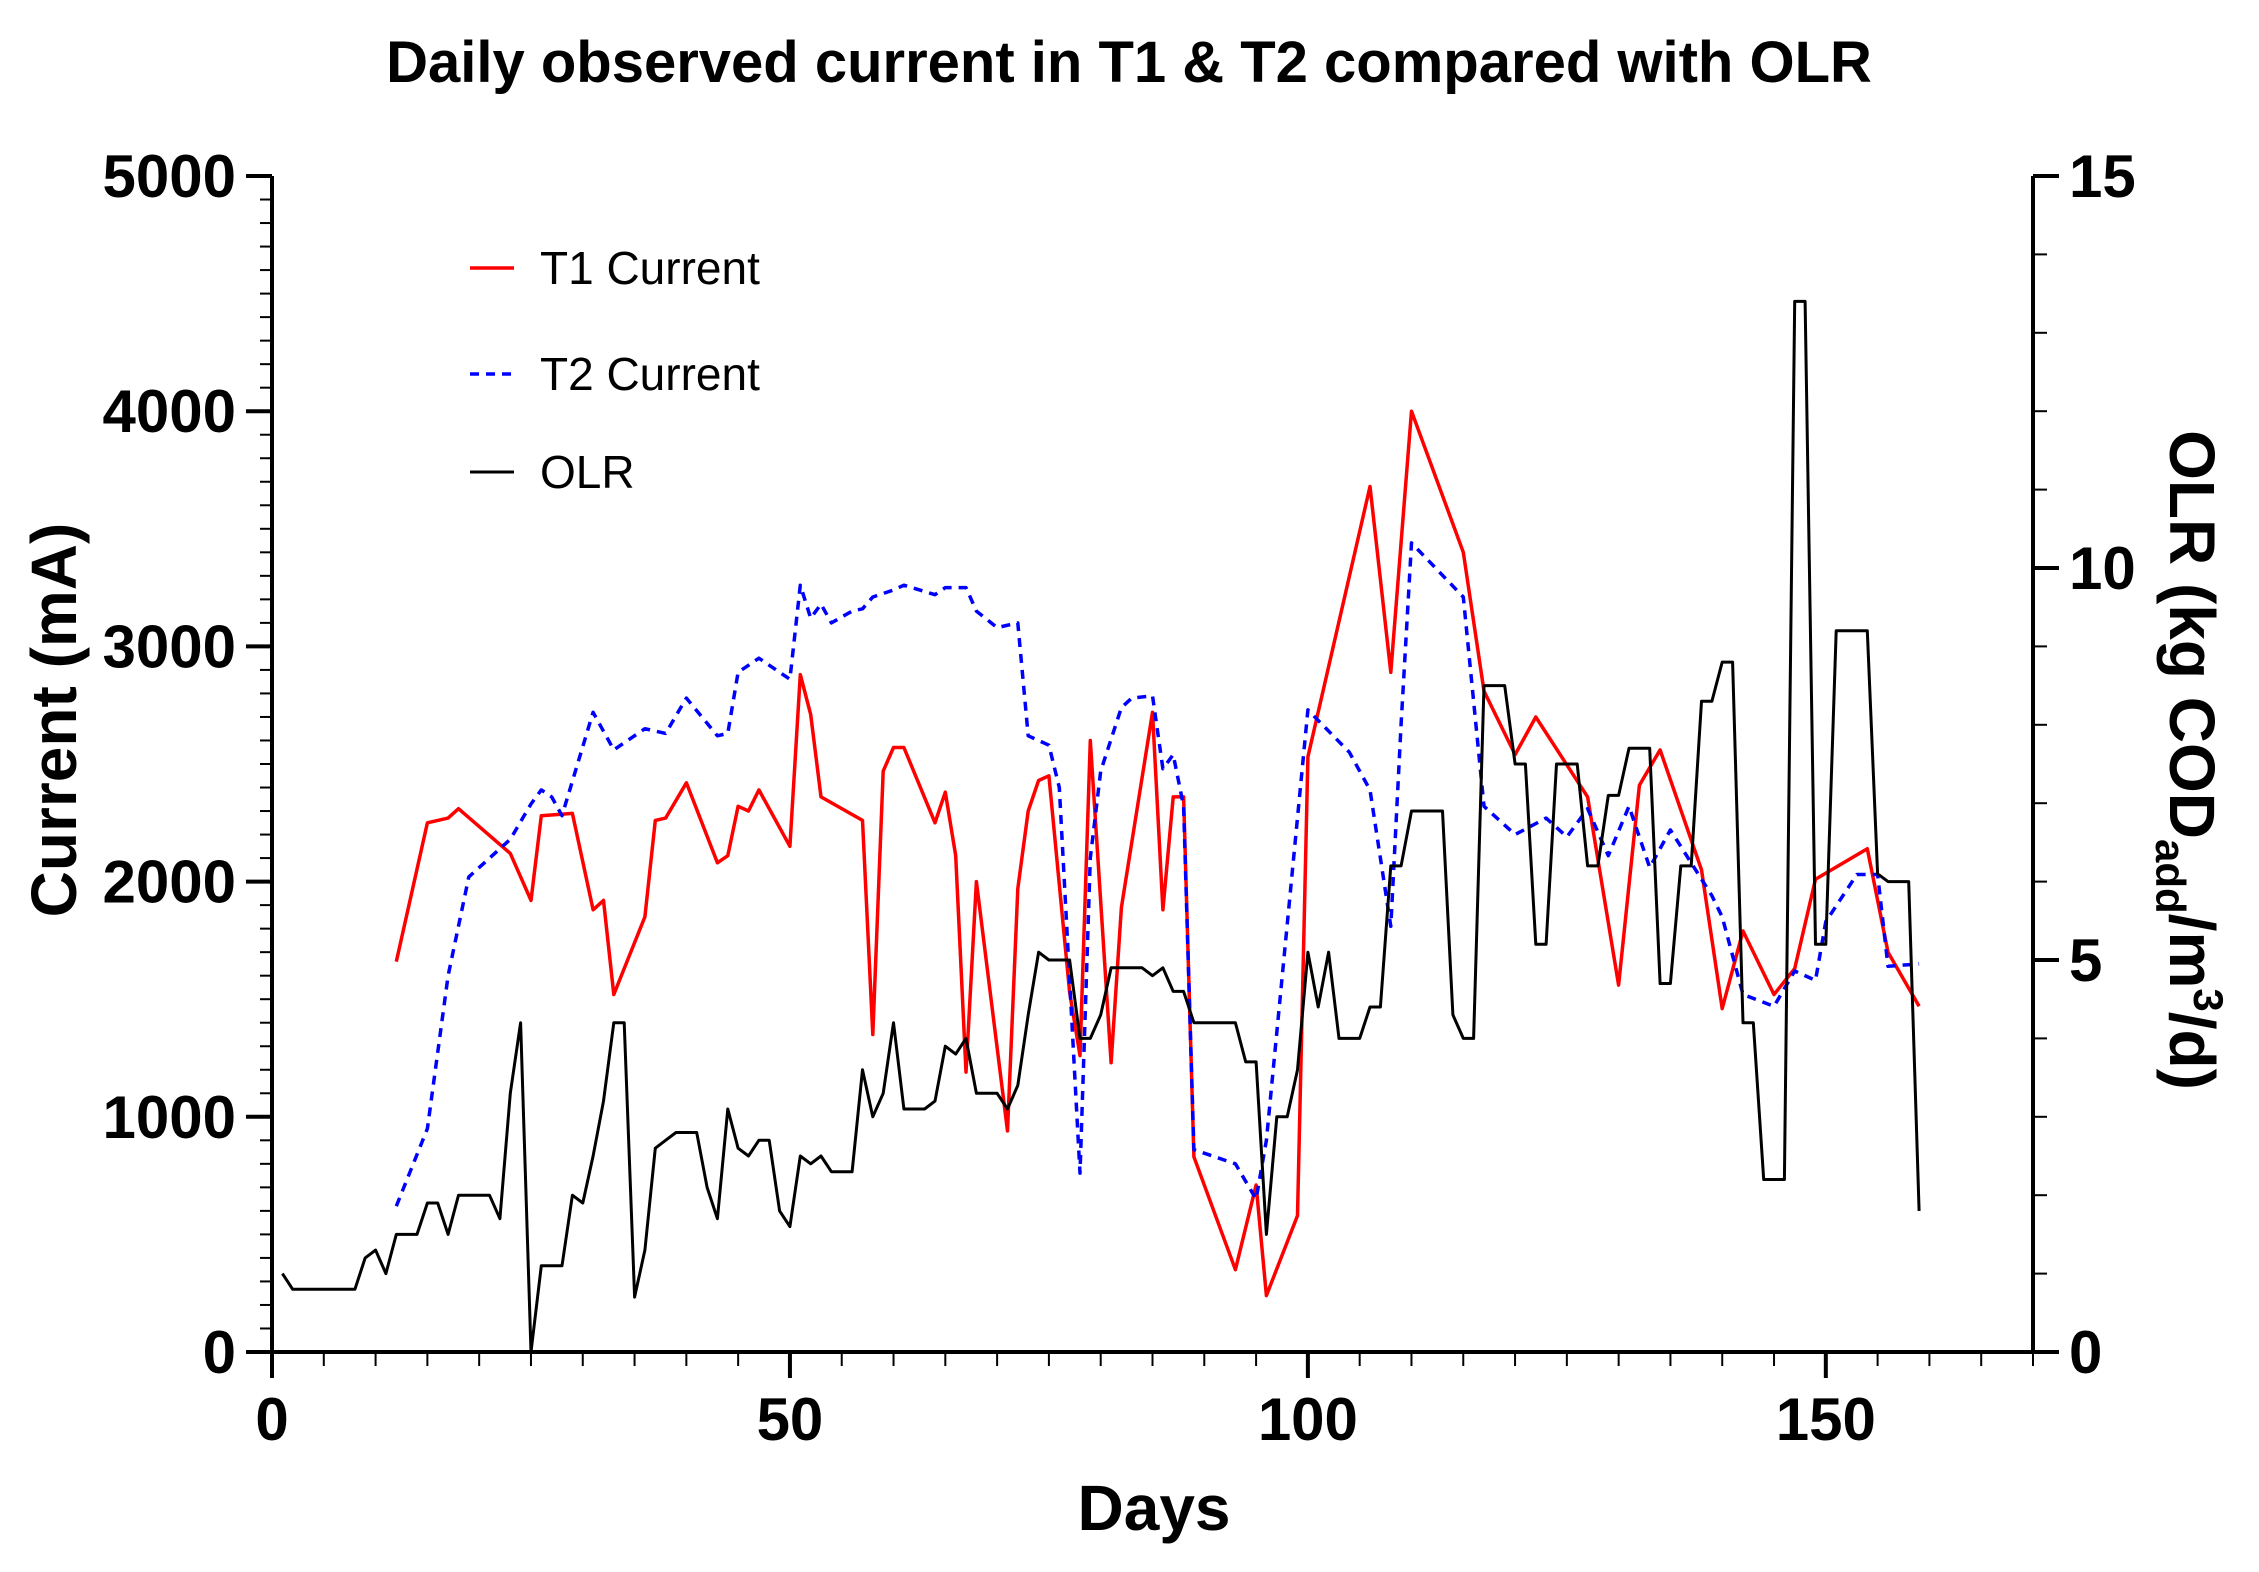 This screenshot has width=2259, height=1572. I want to click on bottom-axis: 0 50 100 150, so click(1144, 1401).